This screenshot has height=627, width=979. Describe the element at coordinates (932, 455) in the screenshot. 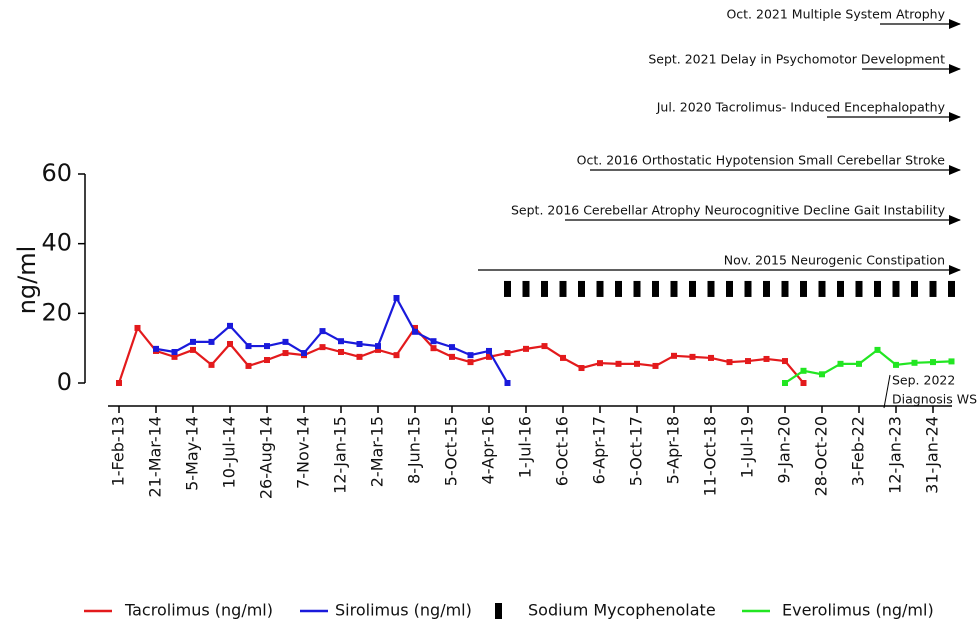

I see `x-tick-label: 31-Jan-24` at that location.